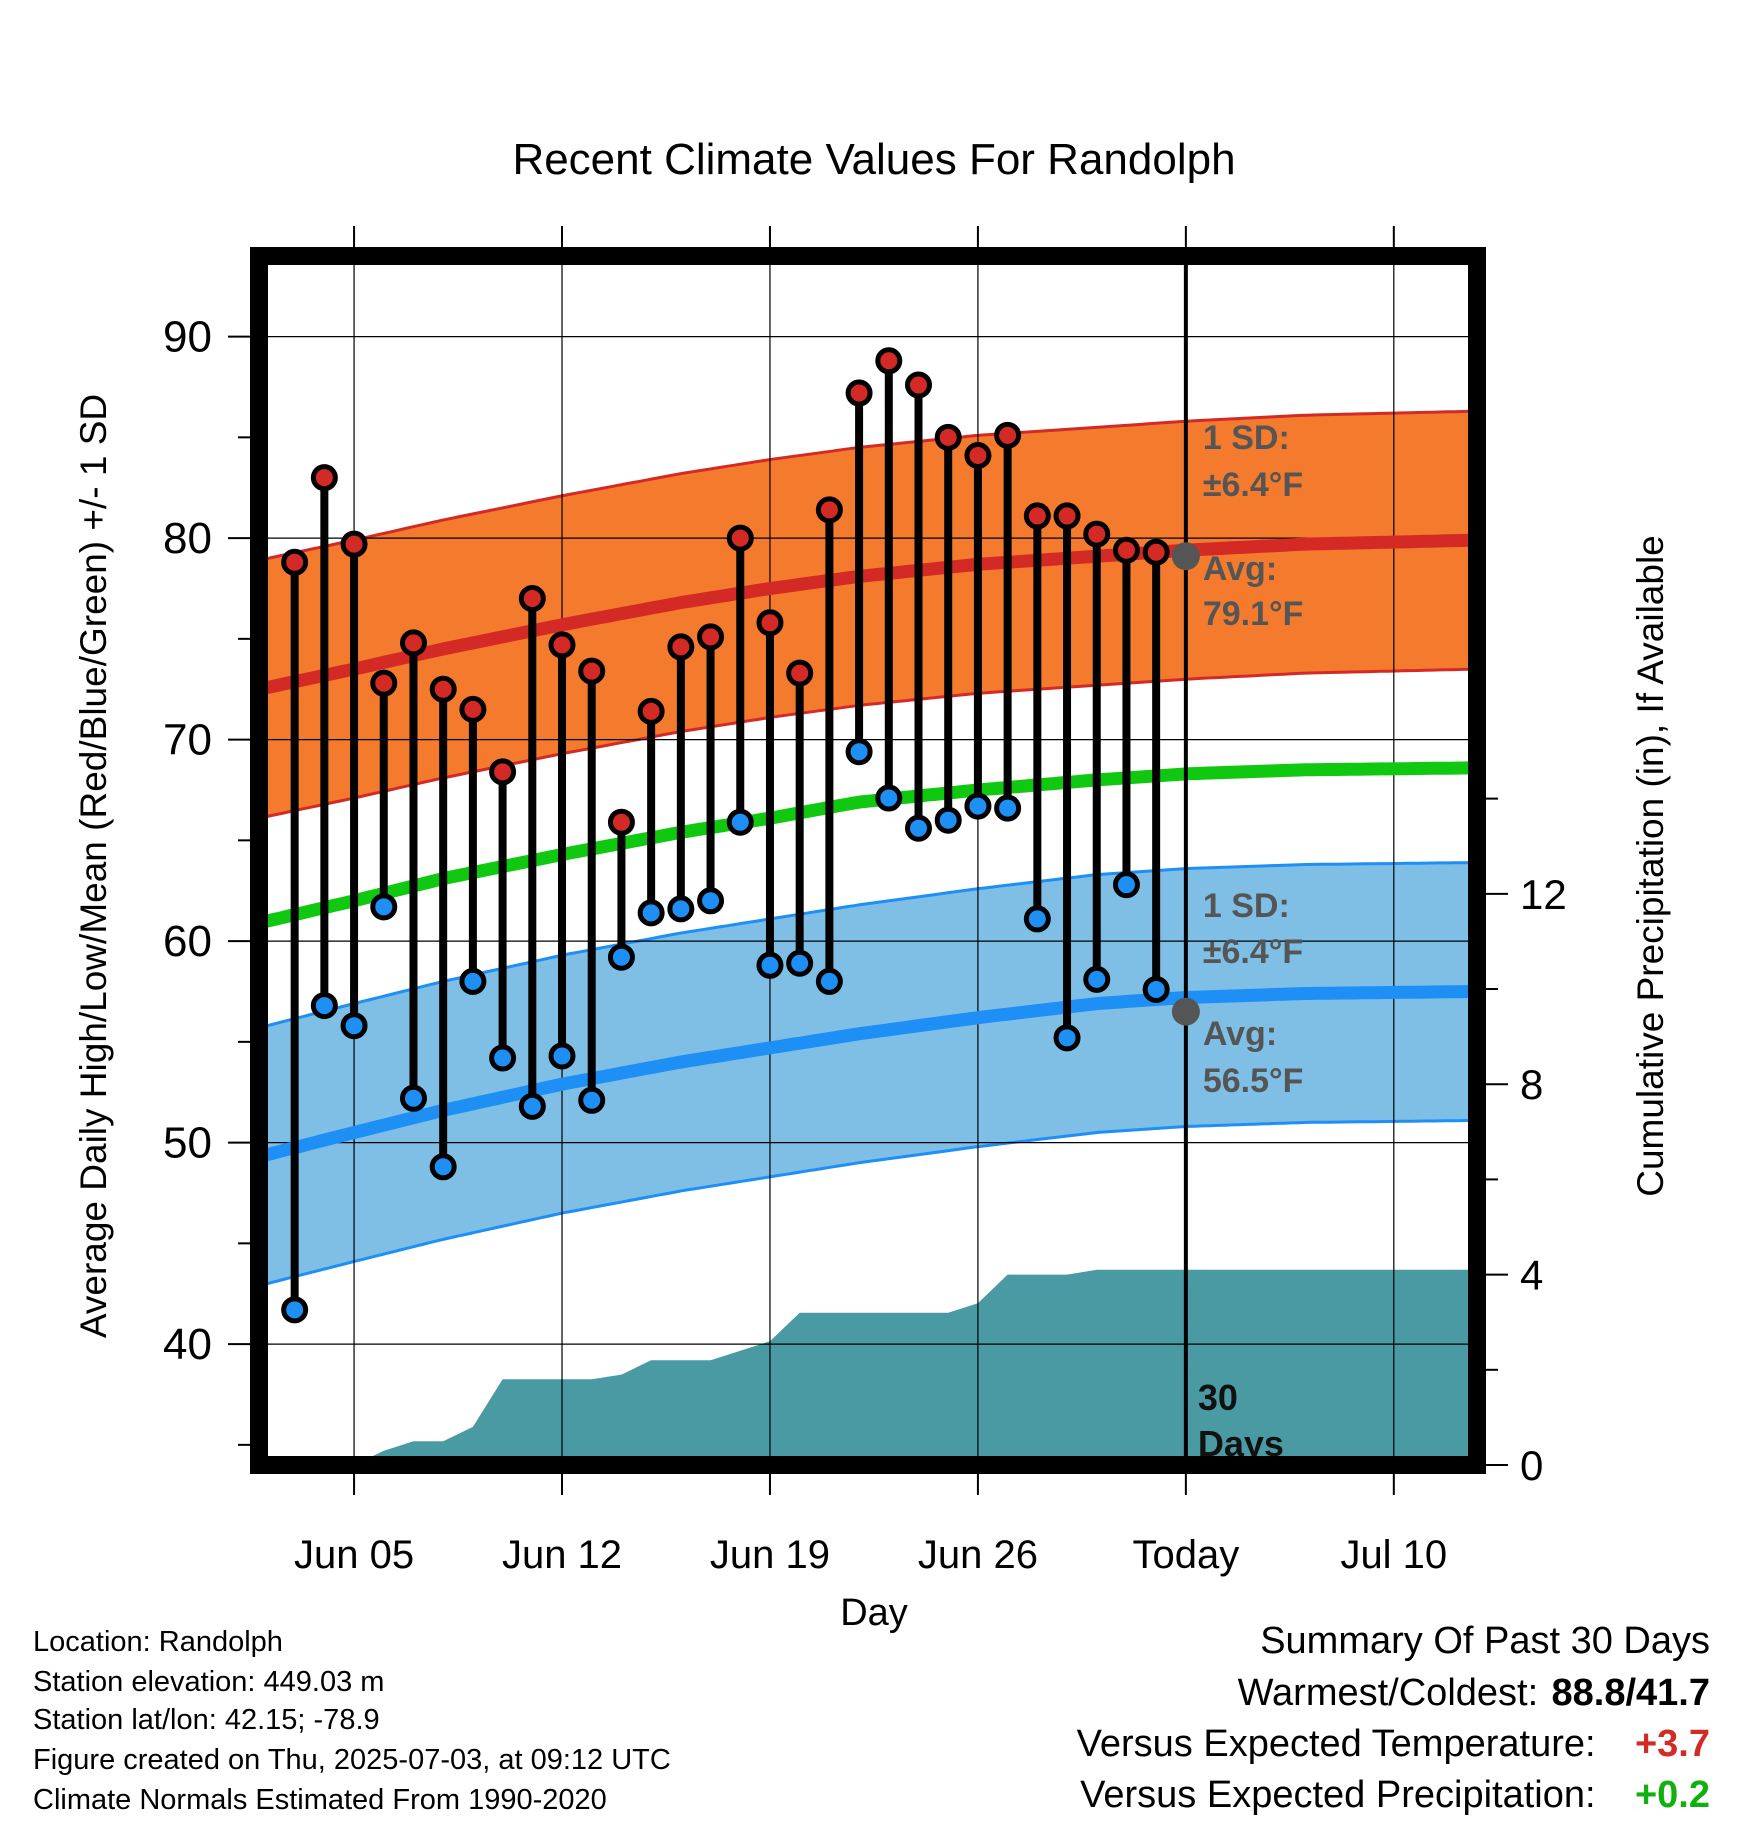  I want to click on high-sd-label: 1 SD:, so click(1246, 438).